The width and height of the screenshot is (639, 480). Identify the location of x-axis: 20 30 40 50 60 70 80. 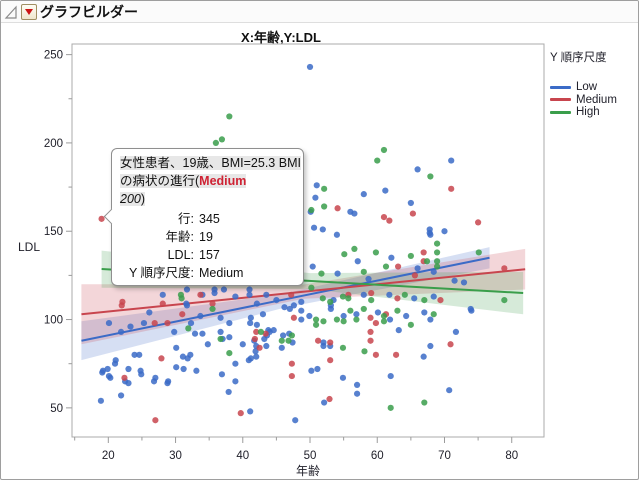
(296, 449).